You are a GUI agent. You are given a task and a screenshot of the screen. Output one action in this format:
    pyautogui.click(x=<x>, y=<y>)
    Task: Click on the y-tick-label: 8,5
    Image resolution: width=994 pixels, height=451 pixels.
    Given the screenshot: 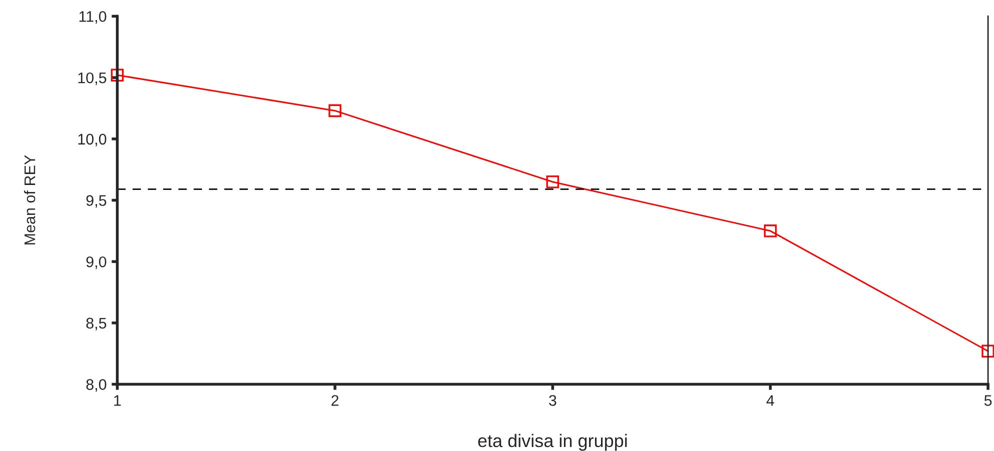 What is the action you would take?
    pyautogui.click(x=96, y=324)
    